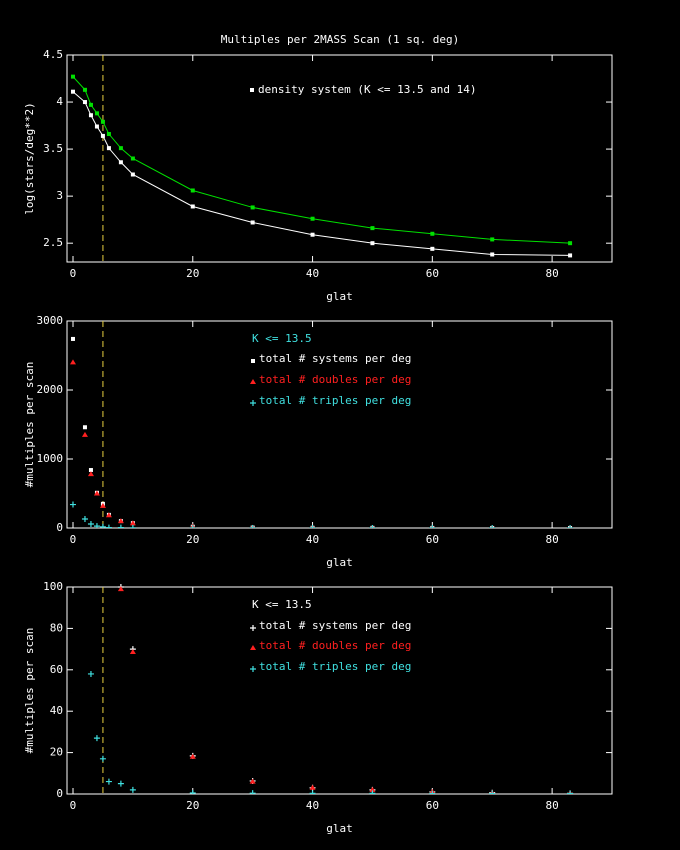 The width and height of the screenshot is (680, 850). I want to click on chart-title: Multiples per 2MASS Scan (1 sq. deg), so click(340, 39).